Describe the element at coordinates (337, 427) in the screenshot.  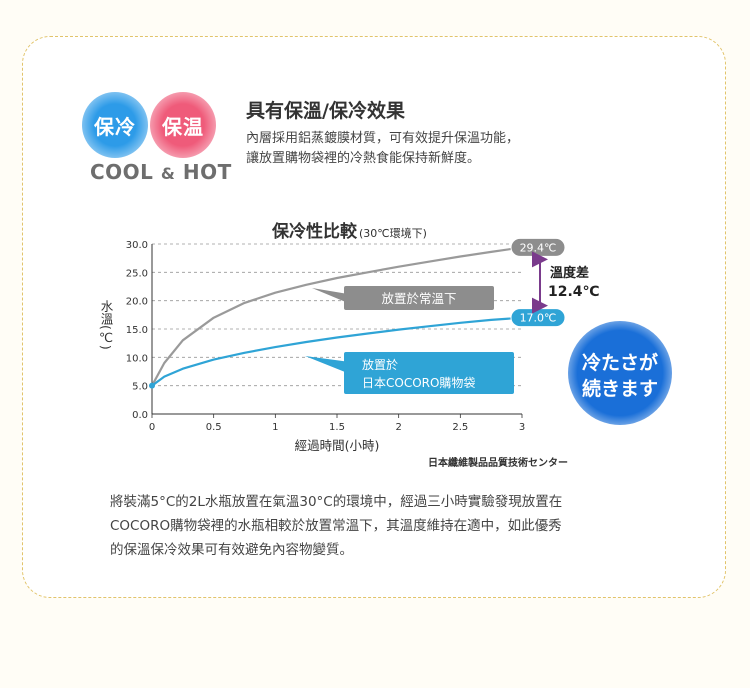
I see `x-tick-label: 1.5` at that location.